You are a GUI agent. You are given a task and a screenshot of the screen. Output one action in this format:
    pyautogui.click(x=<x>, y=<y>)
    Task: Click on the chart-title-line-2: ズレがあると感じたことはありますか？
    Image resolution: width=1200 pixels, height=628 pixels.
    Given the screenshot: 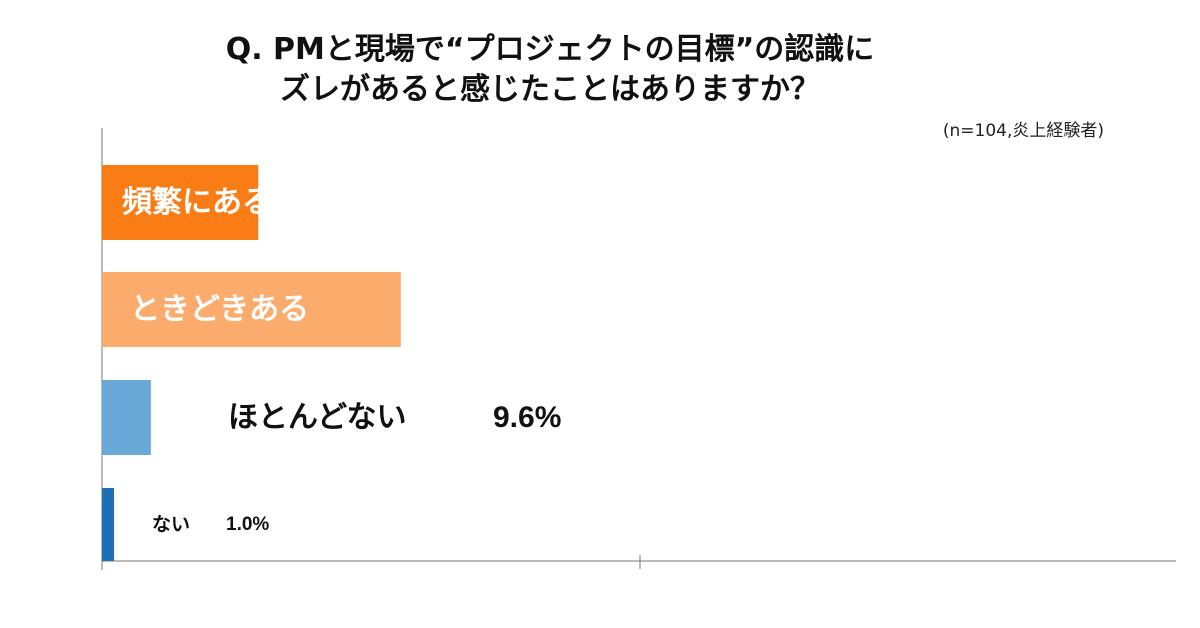 What is the action you would take?
    pyautogui.click(x=550, y=89)
    